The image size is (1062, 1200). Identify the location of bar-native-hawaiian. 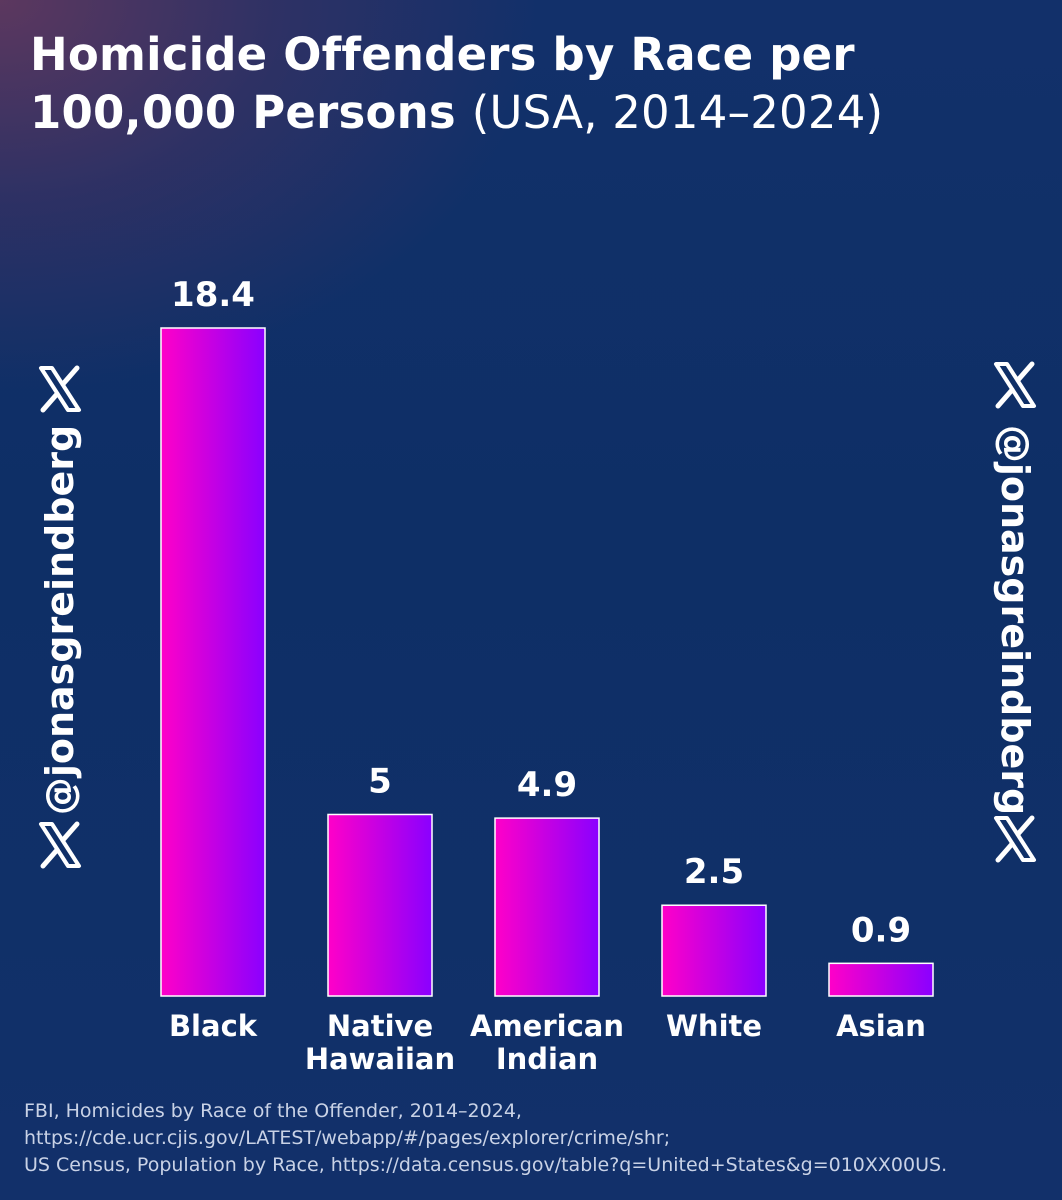
(380, 905).